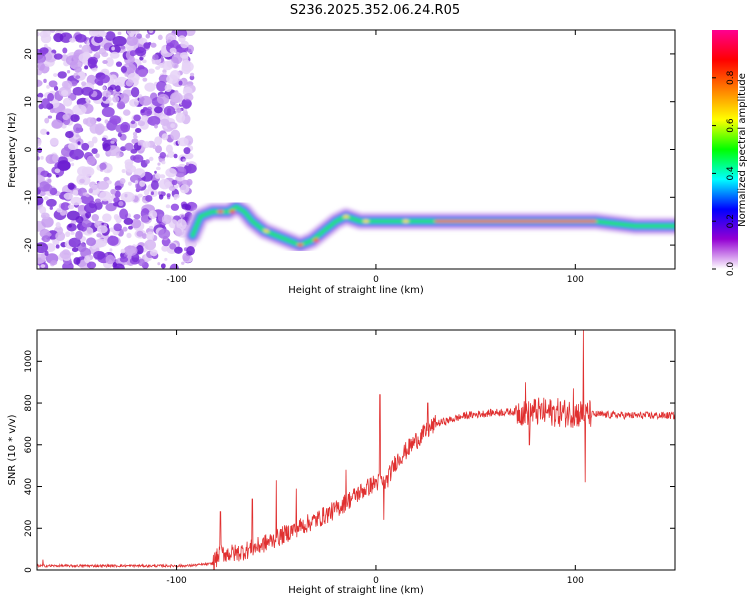  Describe the element at coordinates (731, 269) in the screenshot. I see `colorbar-tick-label: 0.0` at that location.